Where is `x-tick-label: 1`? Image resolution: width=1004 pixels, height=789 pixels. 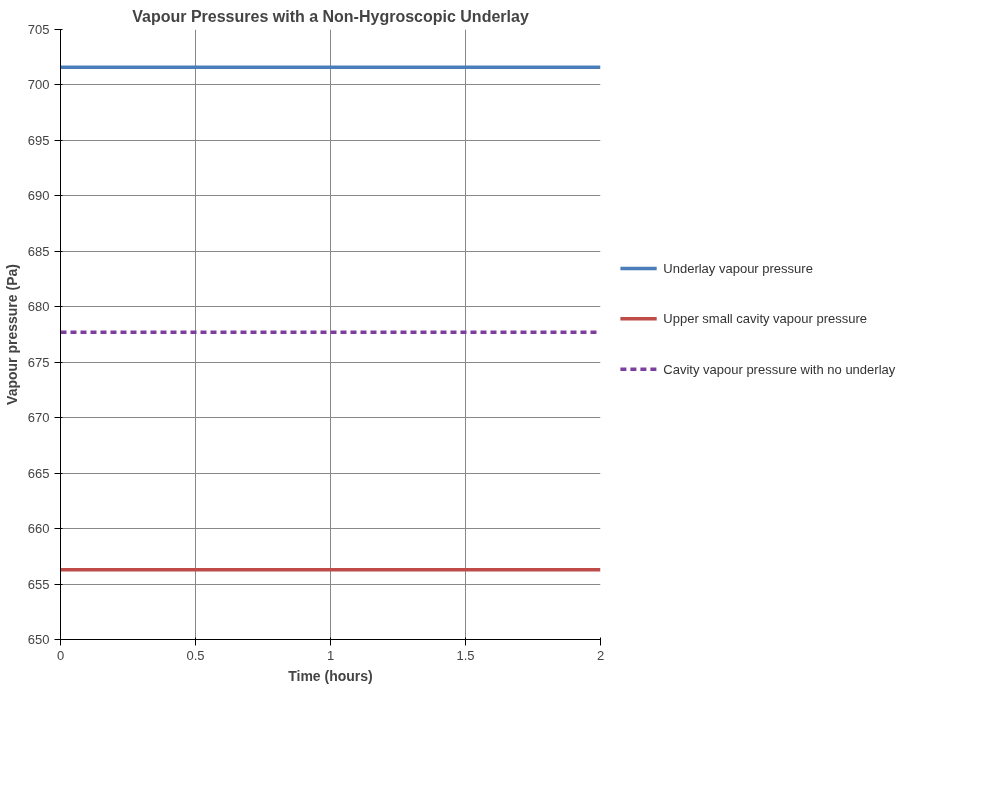
x-tick-label: 1 is located at coordinates (330, 655).